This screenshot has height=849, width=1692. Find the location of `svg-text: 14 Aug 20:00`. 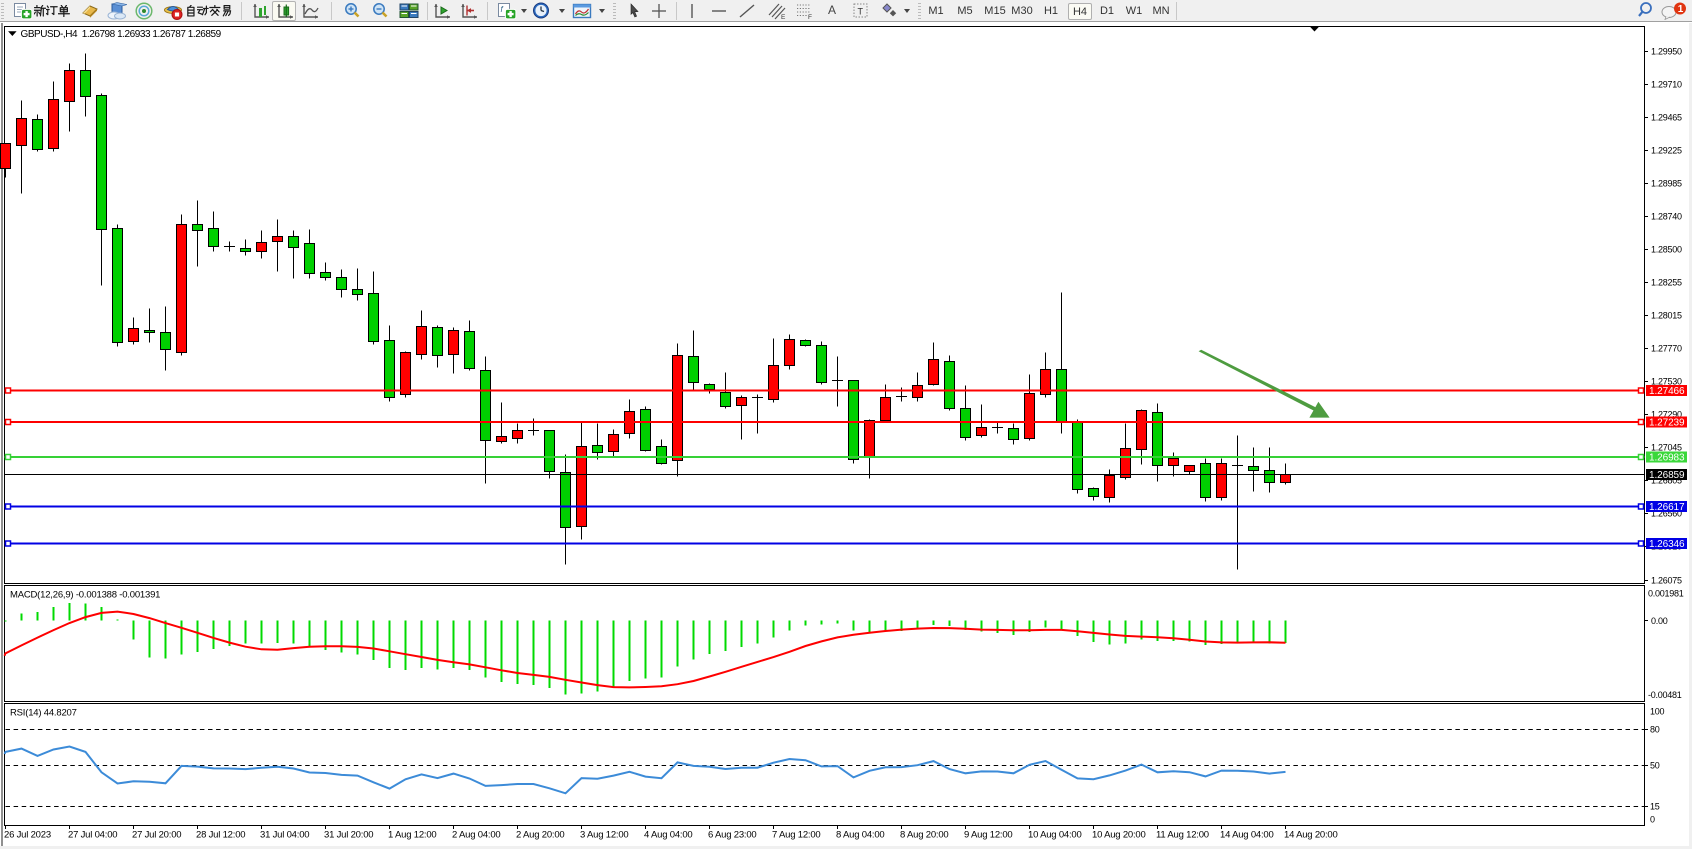

svg-text: 14 Aug 20:00 is located at coordinates (1311, 835).